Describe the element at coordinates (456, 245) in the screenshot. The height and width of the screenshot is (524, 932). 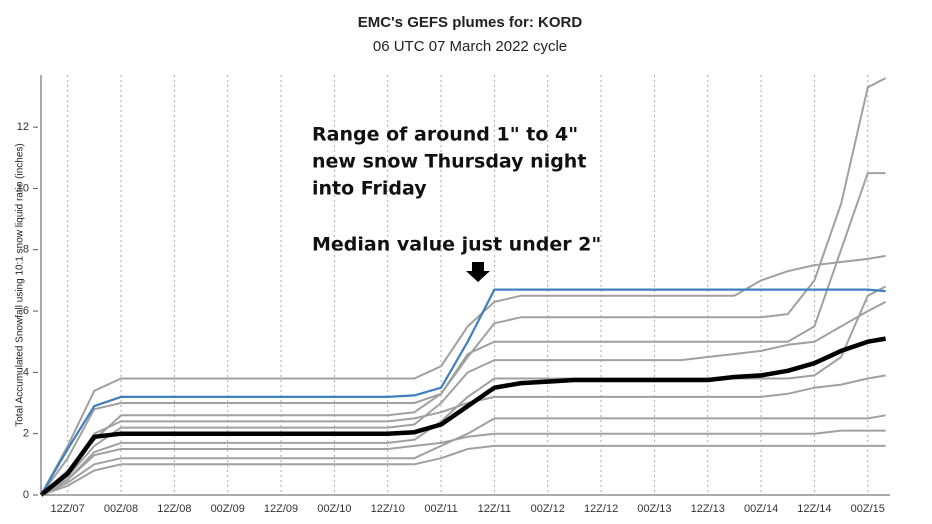
I see `annotation: Median value just under 2"` at that location.